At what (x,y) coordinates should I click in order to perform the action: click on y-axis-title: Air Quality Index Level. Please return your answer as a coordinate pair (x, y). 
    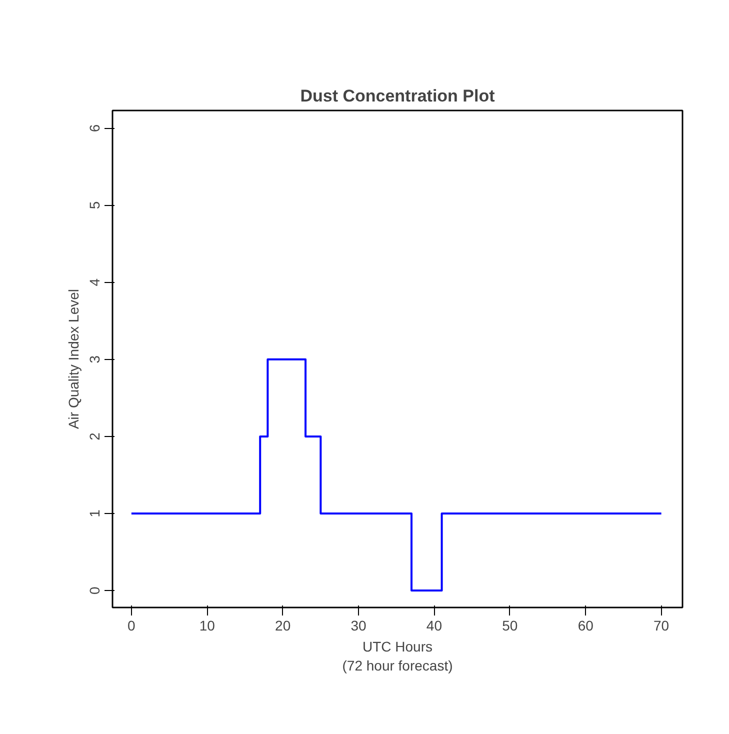
    Looking at the image, I should click on (74, 359).